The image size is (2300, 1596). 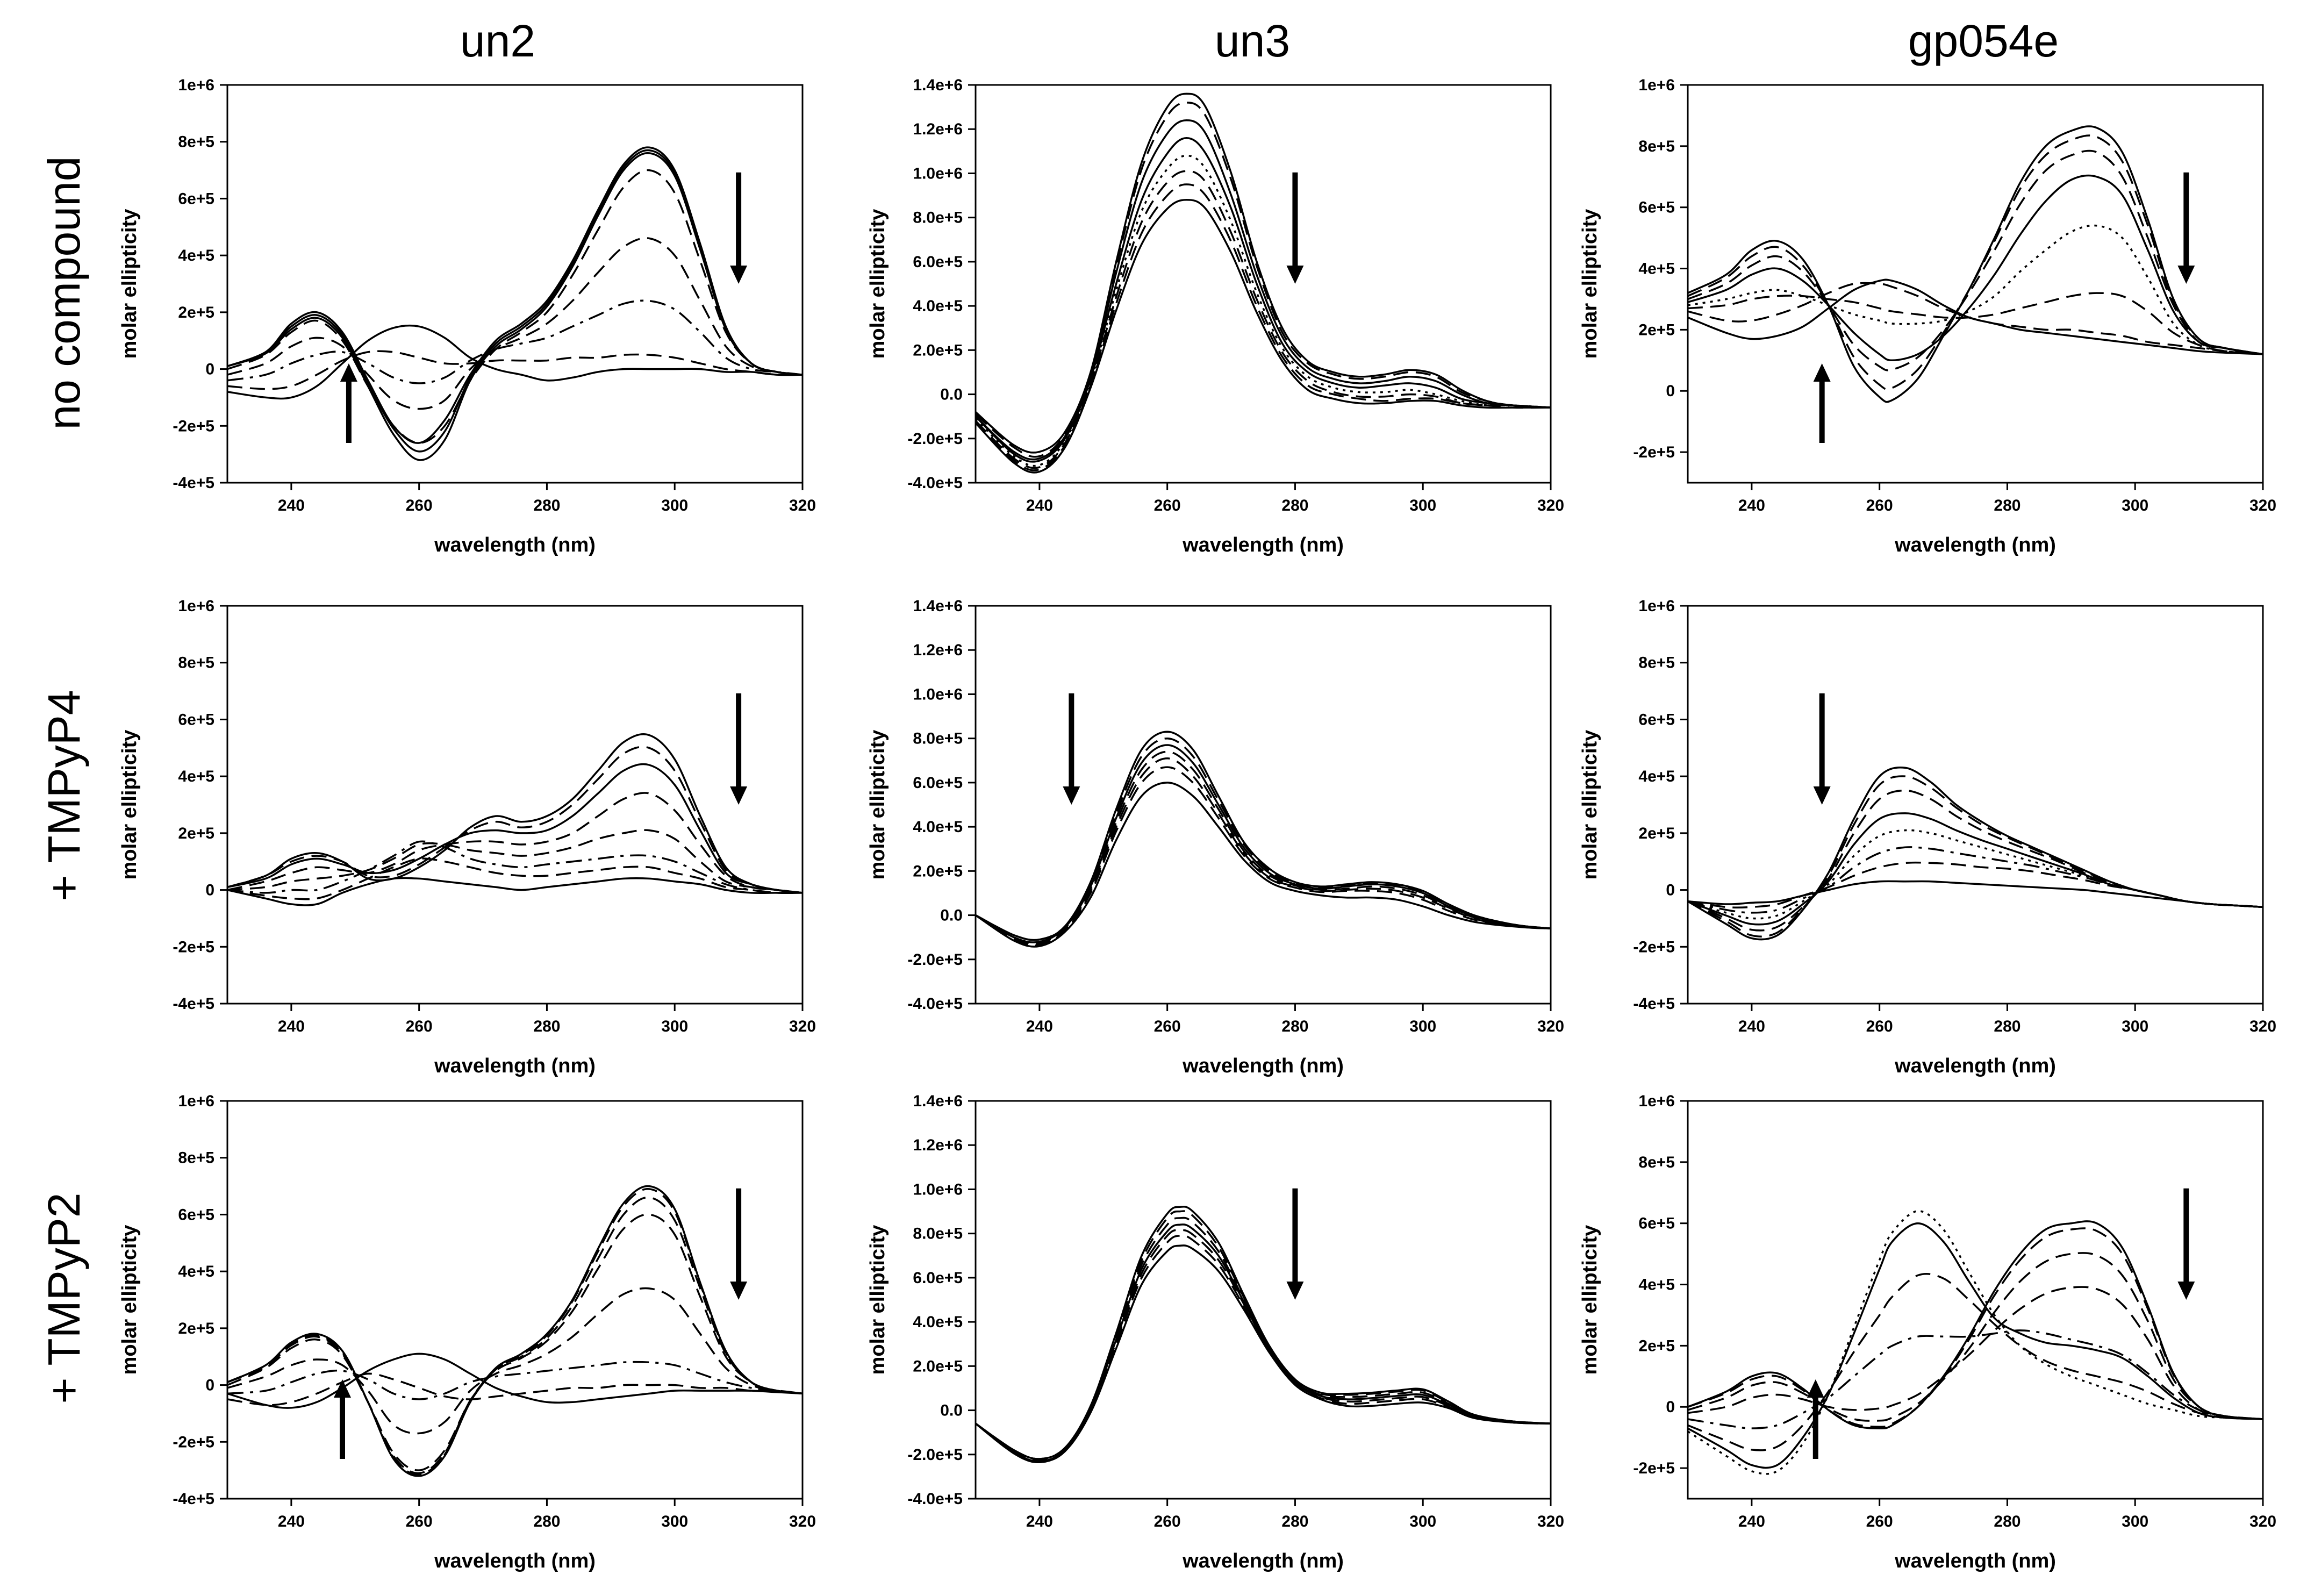 I want to click on y-tick-label-gp054e-no-compound-2: 2e+5, so click(x=1657, y=330).